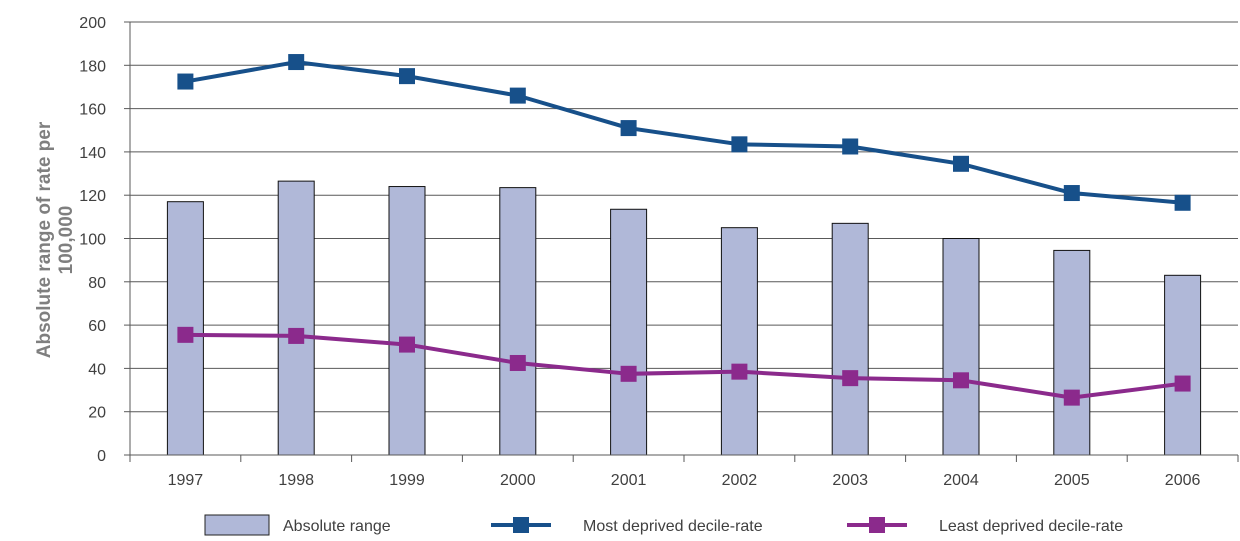 The width and height of the screenshot is (1240, 541). Describe the element at coordinates (1072, 480) in the screenshot. I see `x-tick-label: 2005` at that location.